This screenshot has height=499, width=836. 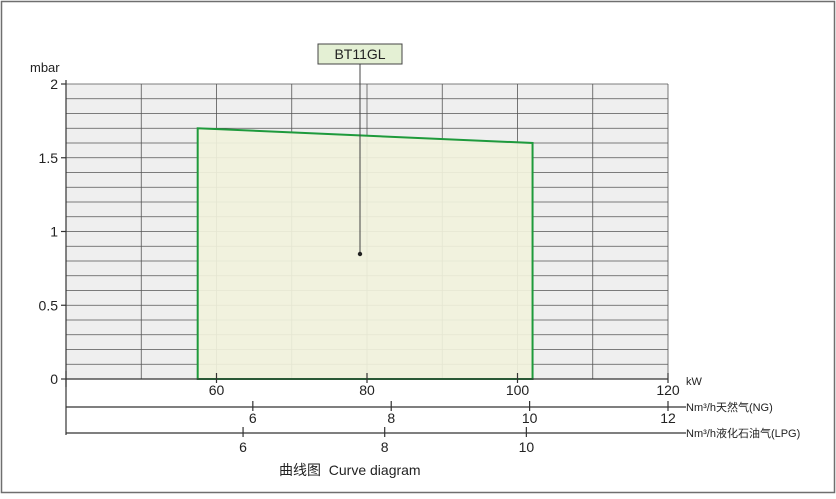 I want to click on x-axis-unit-label: Nm³/h天然气(NG), so click(x=729, y=407).